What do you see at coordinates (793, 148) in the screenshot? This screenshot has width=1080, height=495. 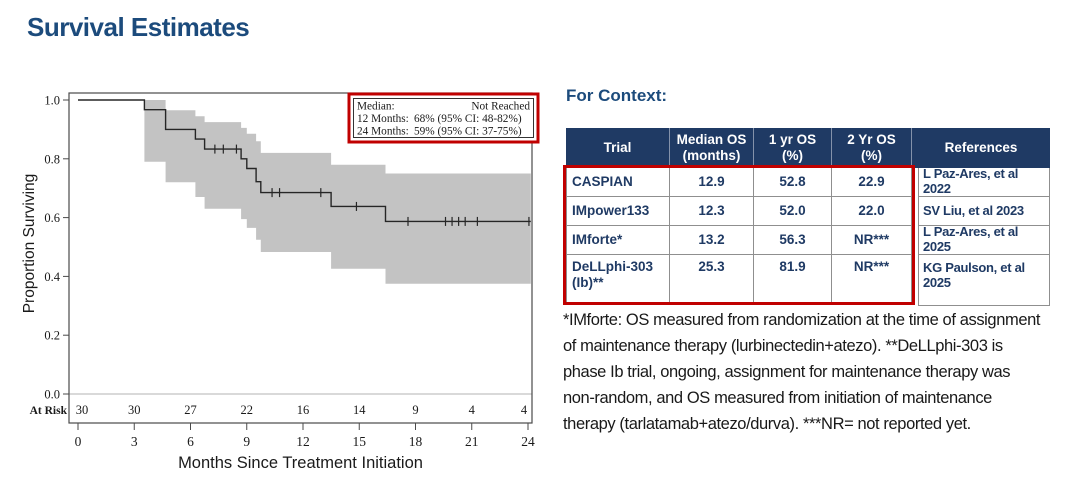 I see `column-header-1yr-os: 1 yr OS (%)` at bounding box center [793, 148].